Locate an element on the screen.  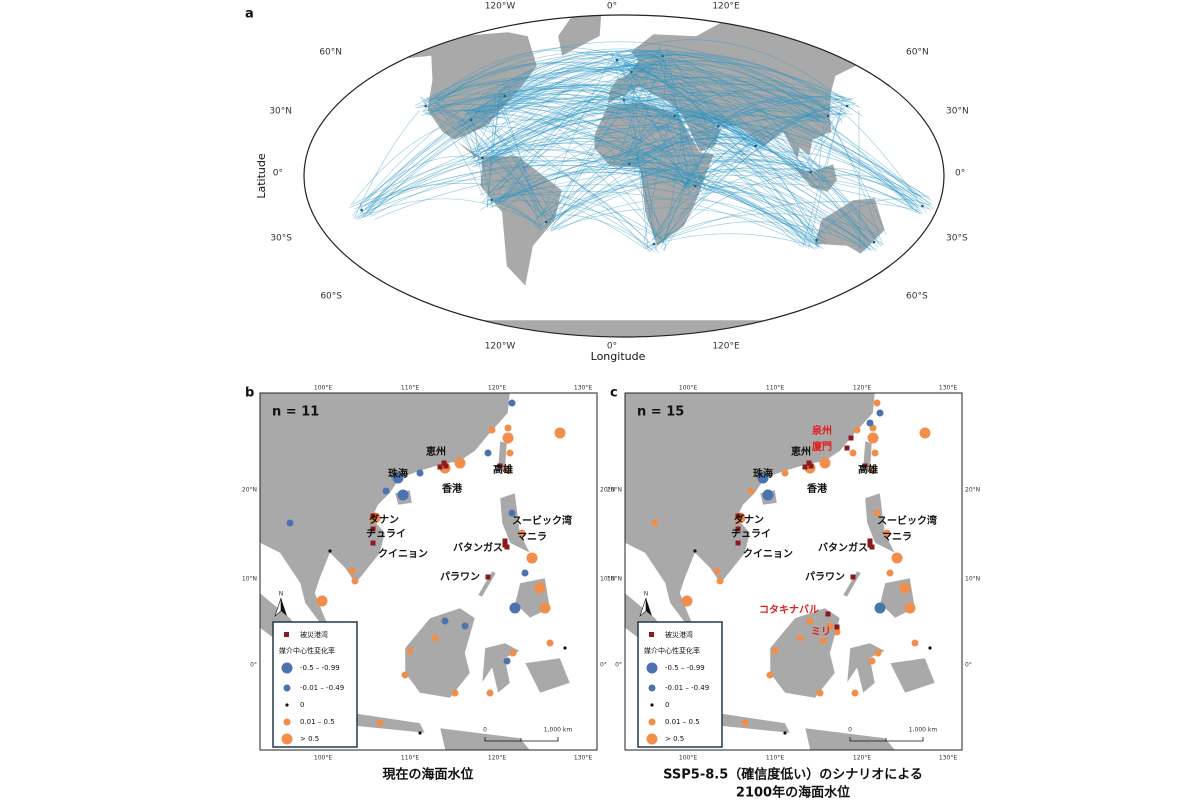
label: -0.01 – -0.49 is located at coordinates (322, 688).